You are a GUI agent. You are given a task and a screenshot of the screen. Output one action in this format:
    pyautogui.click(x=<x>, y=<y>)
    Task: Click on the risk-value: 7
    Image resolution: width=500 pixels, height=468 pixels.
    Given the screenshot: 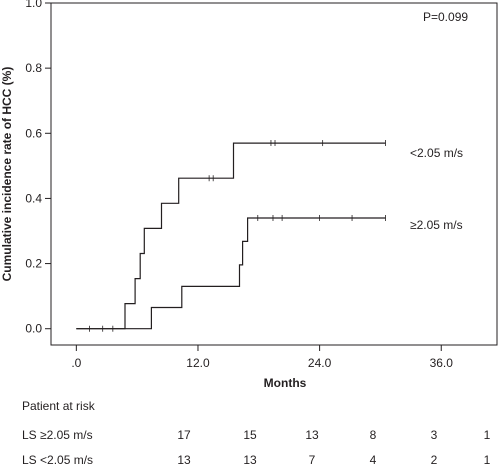 What is the action you would take?
    pyautogui.click(x=312, y=460)
    